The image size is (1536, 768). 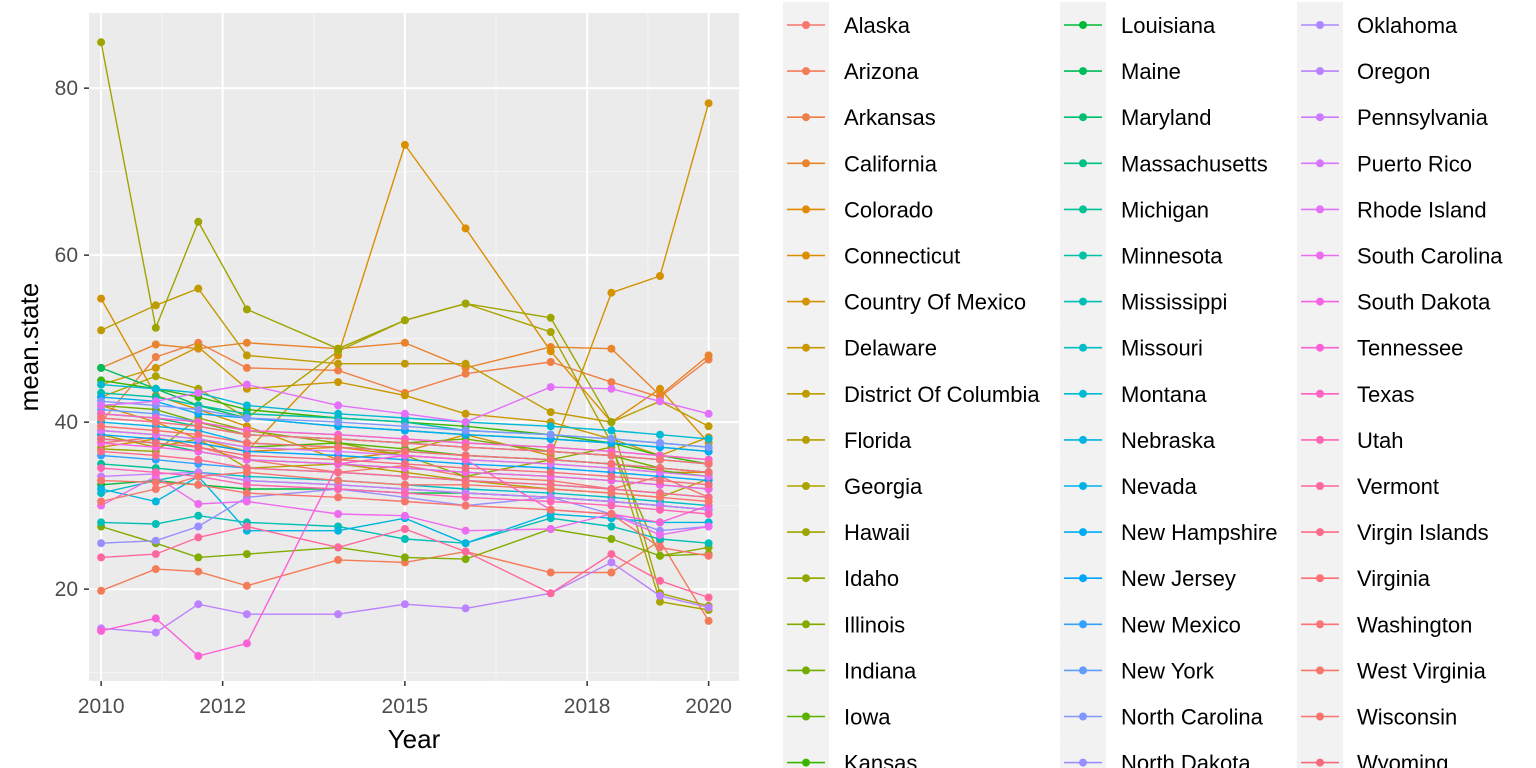 What do you see at coordinates (1423, 117) in the screenshot?
I see `legend-label: Pennsylvania` at bounding box center [1423, 117].